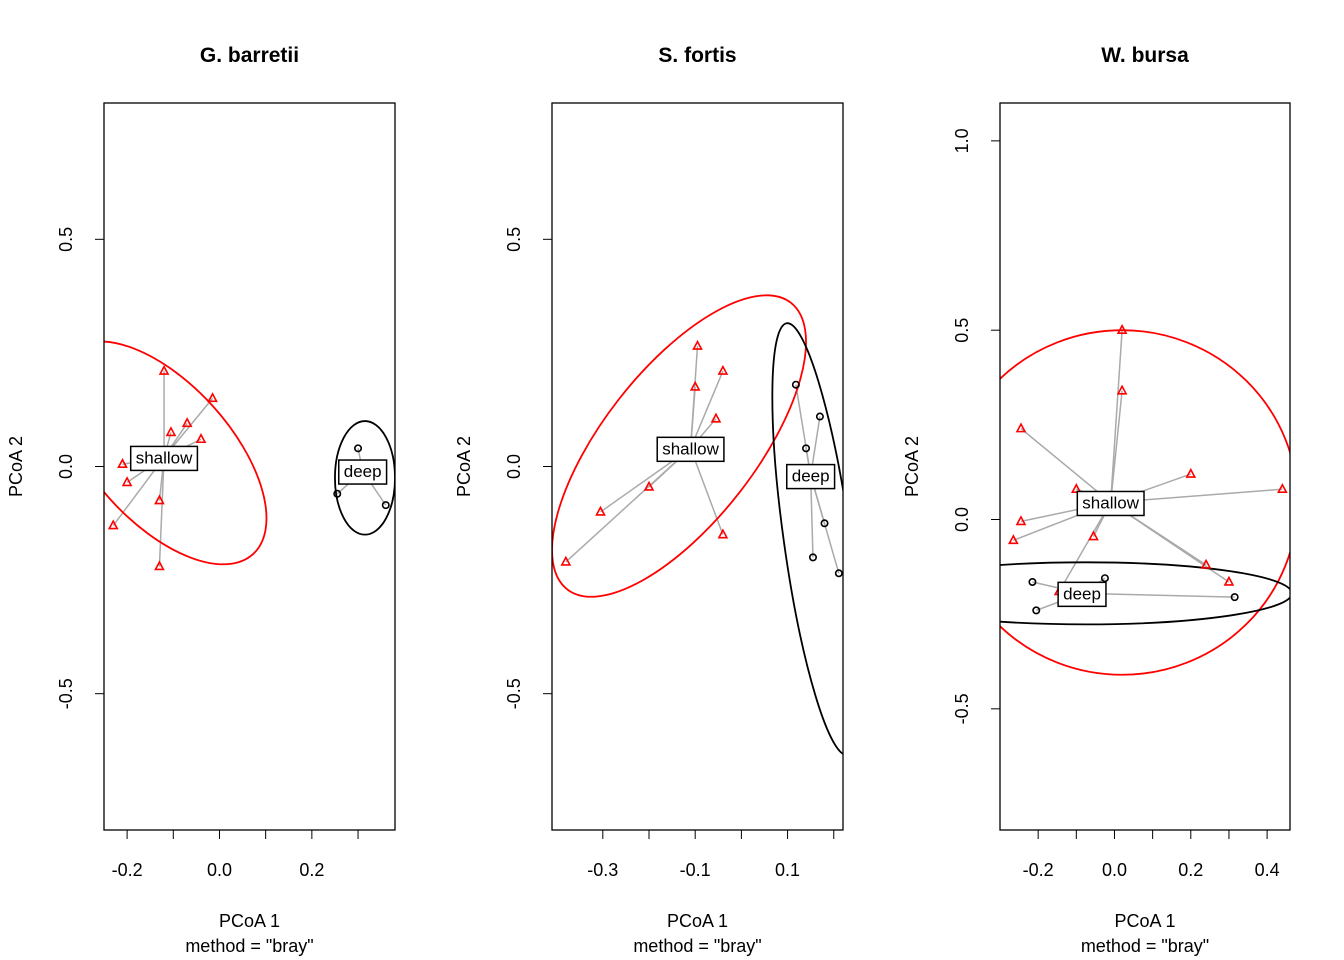 This screenshot has height=960, width=1344. I want to click on x-tick-label: 0.0, so click(1114, 870).